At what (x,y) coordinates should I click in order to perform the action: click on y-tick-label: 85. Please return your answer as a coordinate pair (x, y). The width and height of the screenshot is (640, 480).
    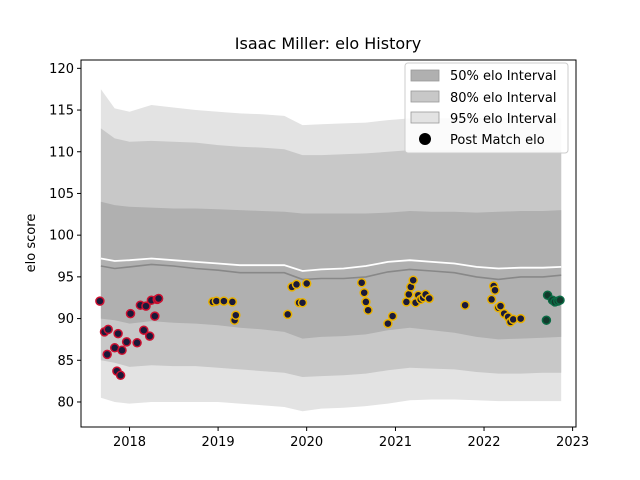
    Looking at the image, I should click on (65, 361).